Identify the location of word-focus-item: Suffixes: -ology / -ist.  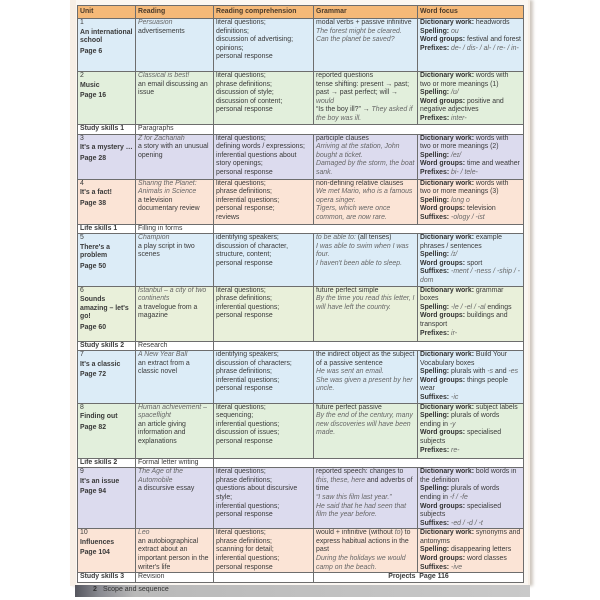
(470, 218).